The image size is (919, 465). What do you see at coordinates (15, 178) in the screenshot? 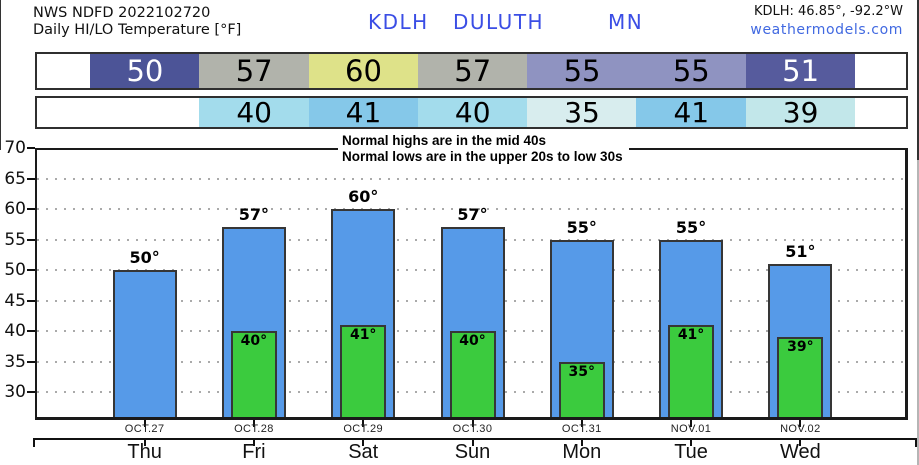
I see `y-tick-label: 65` at bounding box center [15, 178].